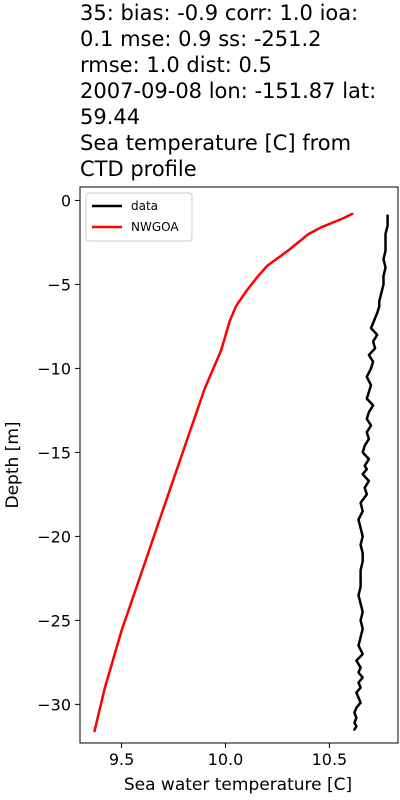 This screenshot has width=400, height=800. I want to click on y-axis: 0 −5 −10 −15 −20 −25 −30, so click(58, 452).